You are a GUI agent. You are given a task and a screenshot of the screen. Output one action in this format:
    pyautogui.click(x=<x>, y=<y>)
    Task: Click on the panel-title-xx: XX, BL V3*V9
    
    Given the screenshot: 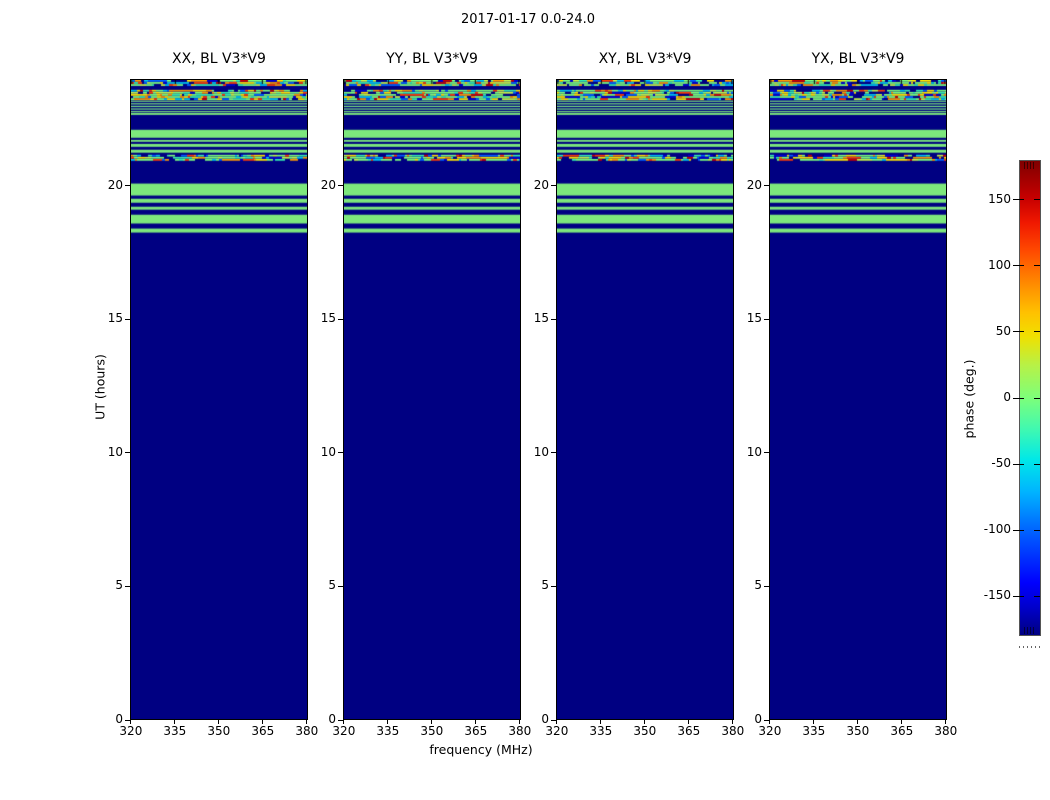 What is the action you would take?
    pyautogui.click(x=219, y=59)
    